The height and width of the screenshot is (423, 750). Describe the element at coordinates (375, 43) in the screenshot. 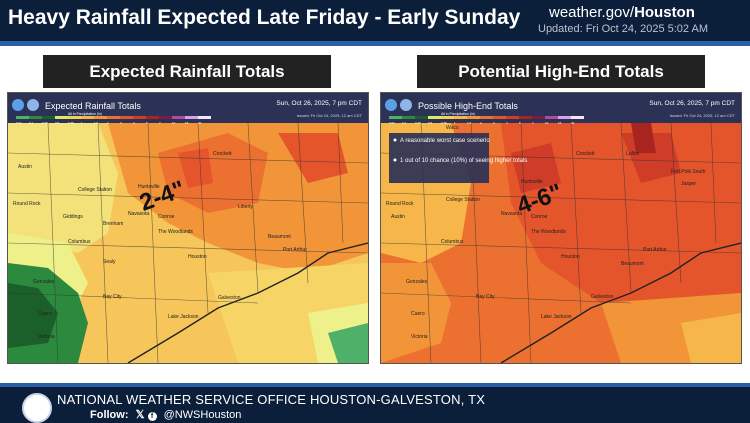

I see `header-divider` at that location.